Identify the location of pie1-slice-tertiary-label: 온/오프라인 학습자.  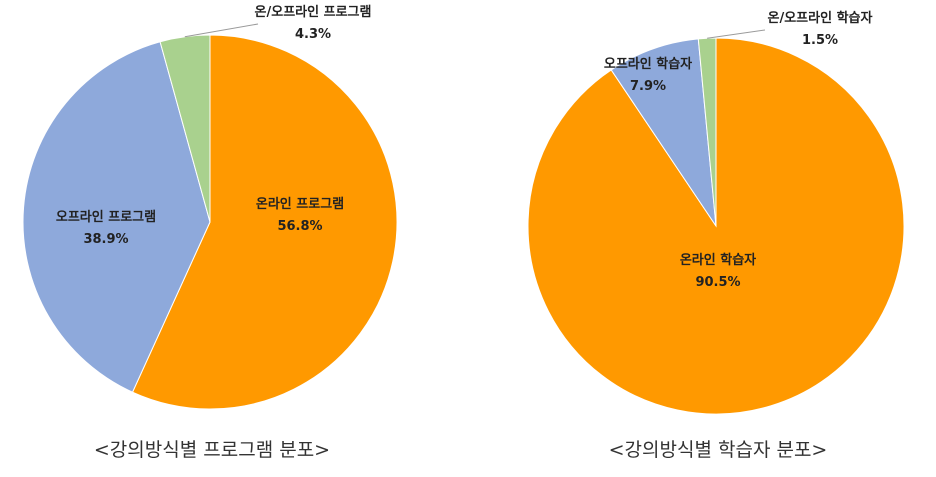
(820, 18).